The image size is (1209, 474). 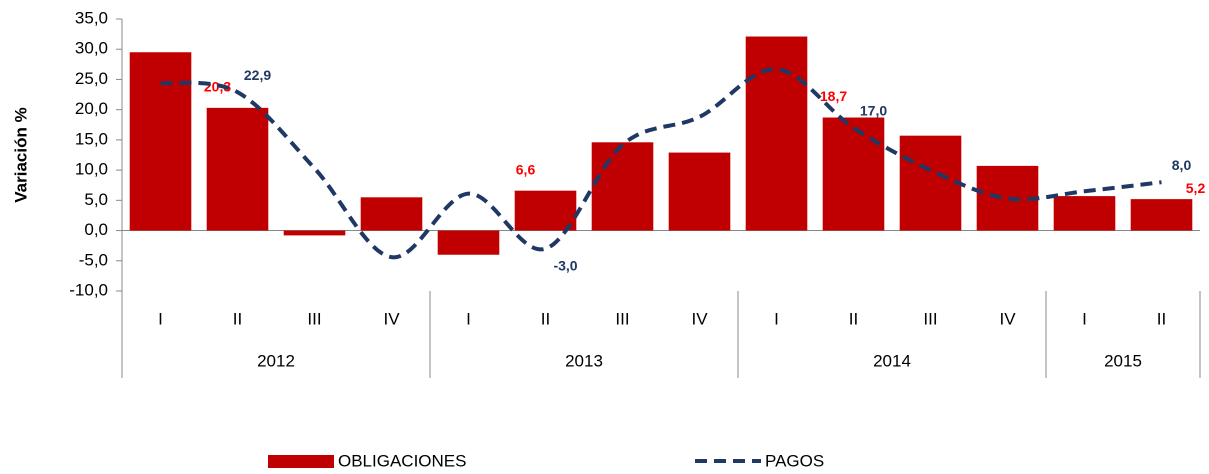 I want to click on data-label: 8,0, so click(x=1182, y=165).